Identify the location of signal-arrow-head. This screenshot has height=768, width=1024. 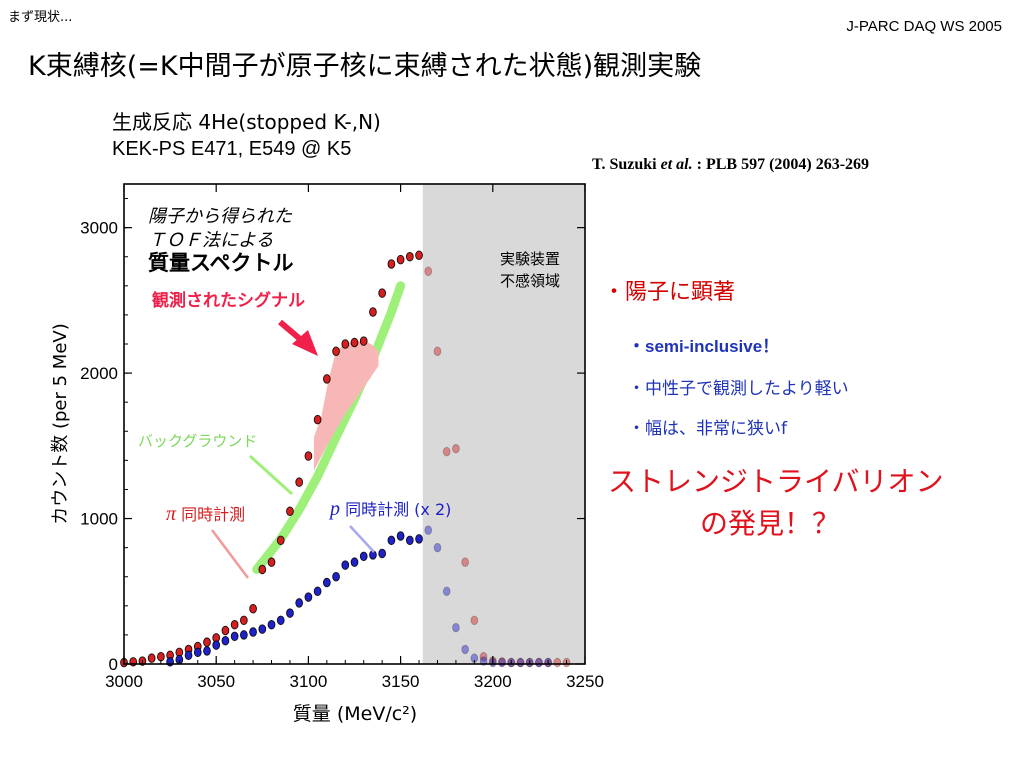
(305, 343).